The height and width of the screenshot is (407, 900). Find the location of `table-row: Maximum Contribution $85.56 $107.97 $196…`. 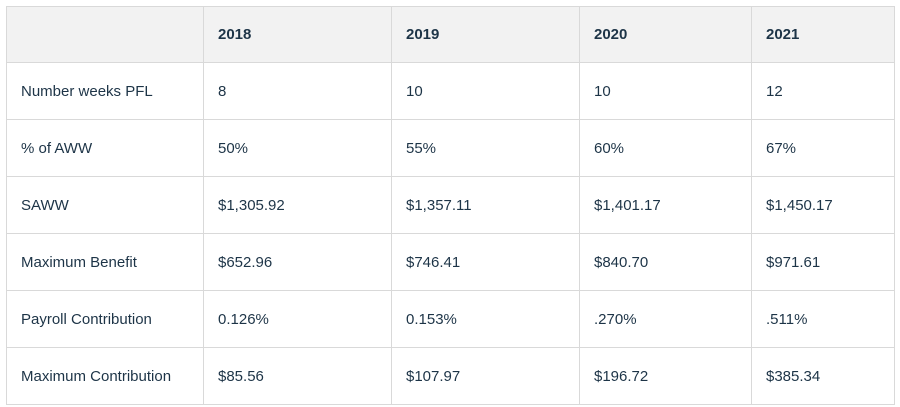

table-row: Maximum Contribution $85.56 $107.97 $196… is located at coordinates (450, 376).